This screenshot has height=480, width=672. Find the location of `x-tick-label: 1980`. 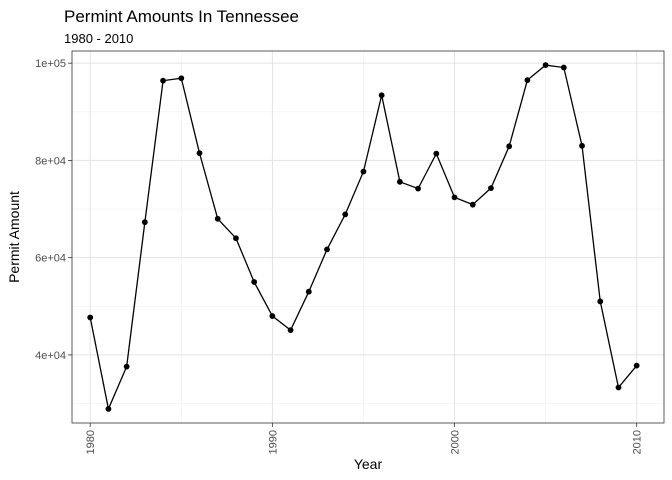

x-tick-label: 1980 is located at coordinates (91, 442).